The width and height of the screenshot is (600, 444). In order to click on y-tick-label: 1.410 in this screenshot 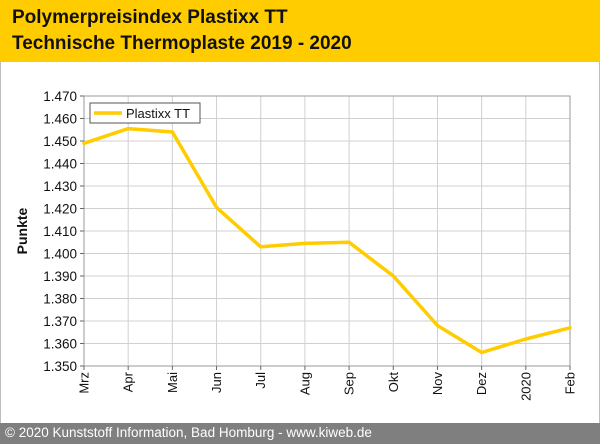, I will do `click(60, 231)`.